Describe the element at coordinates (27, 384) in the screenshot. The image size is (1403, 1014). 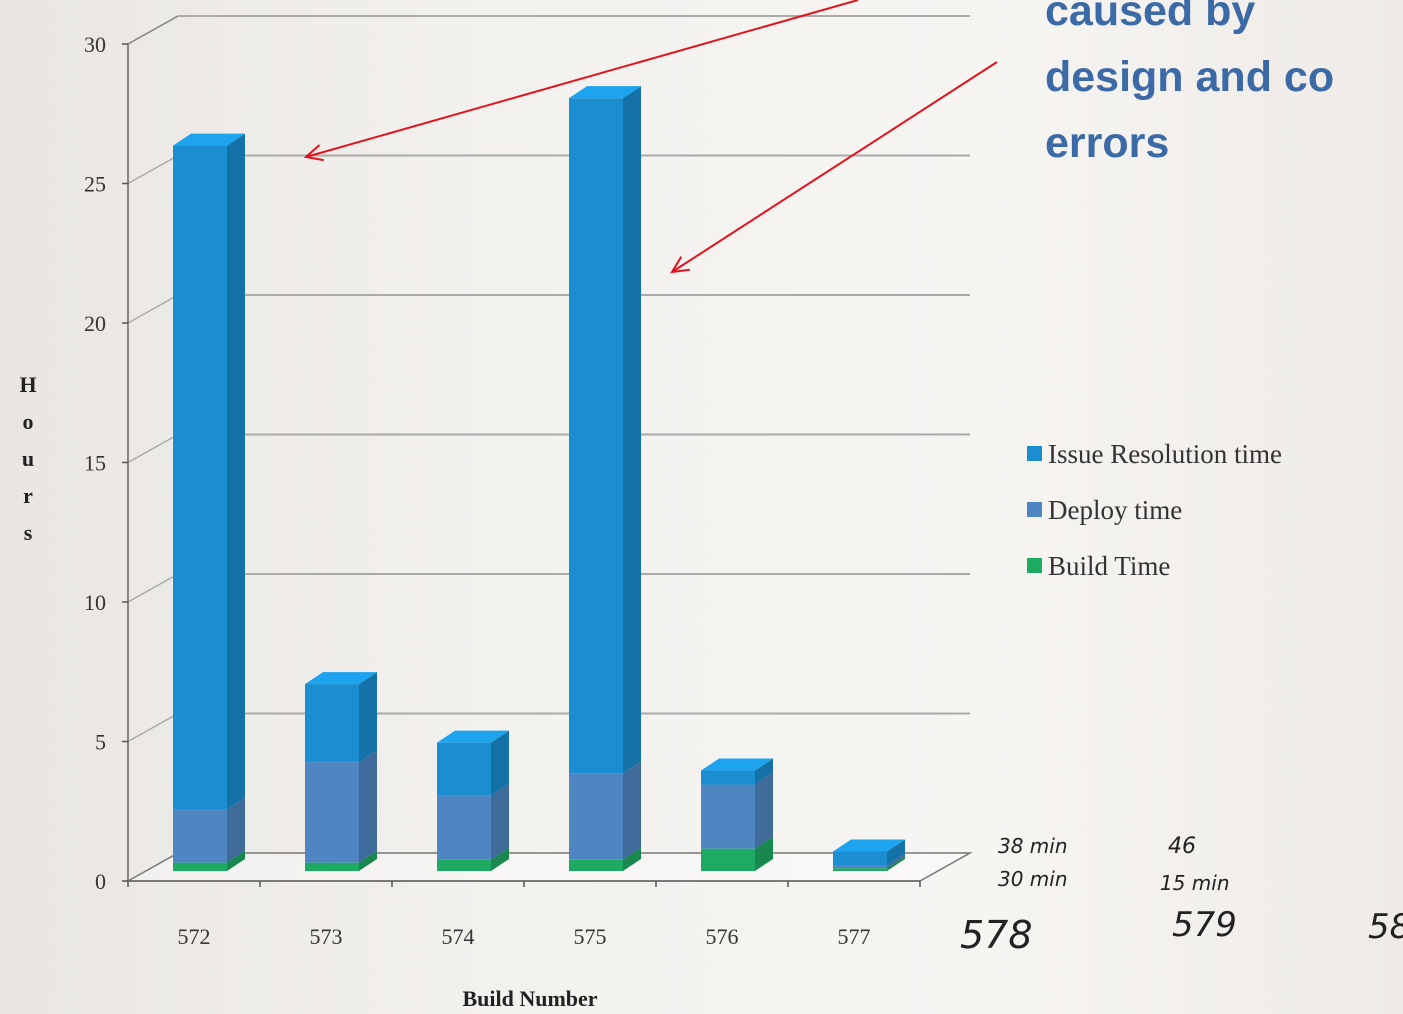
I see `y-axis-title-letter: H` at that location.